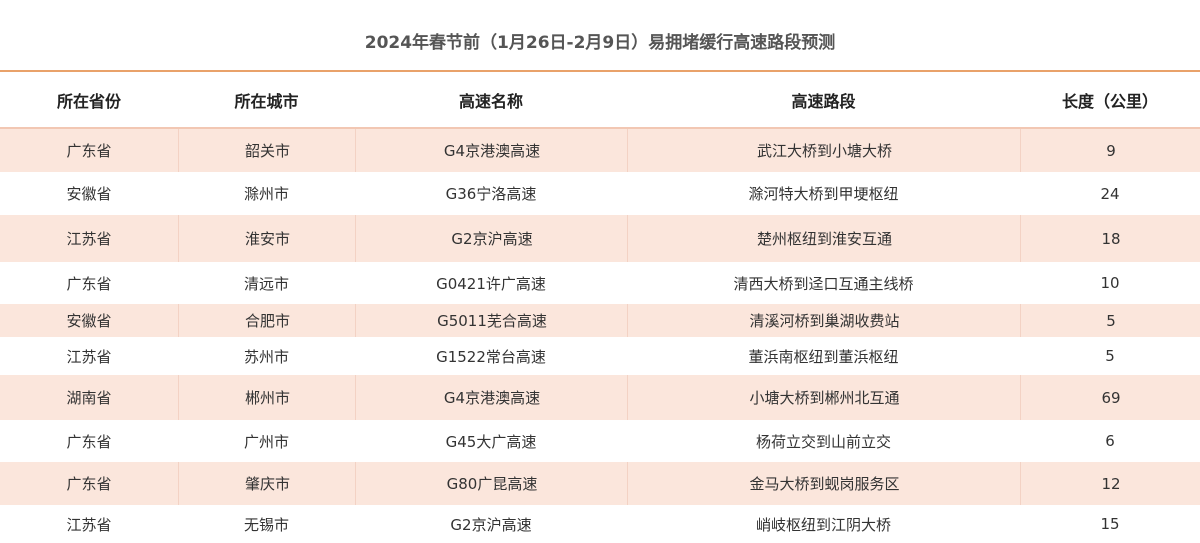  Describe the element at coordinates (491, 441) in the screenshot. I see `table-cell: G45大广高速` at that location.